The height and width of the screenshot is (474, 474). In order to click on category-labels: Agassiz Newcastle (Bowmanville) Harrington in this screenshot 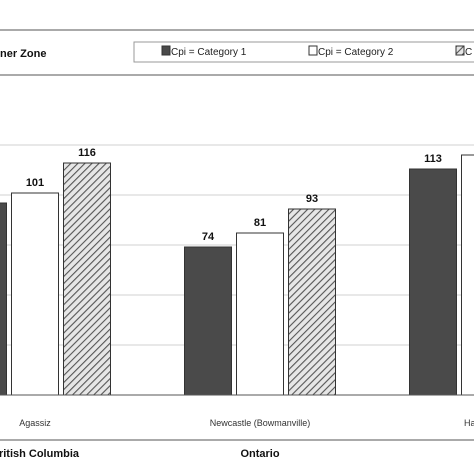, I will do `click(246, 423)`.